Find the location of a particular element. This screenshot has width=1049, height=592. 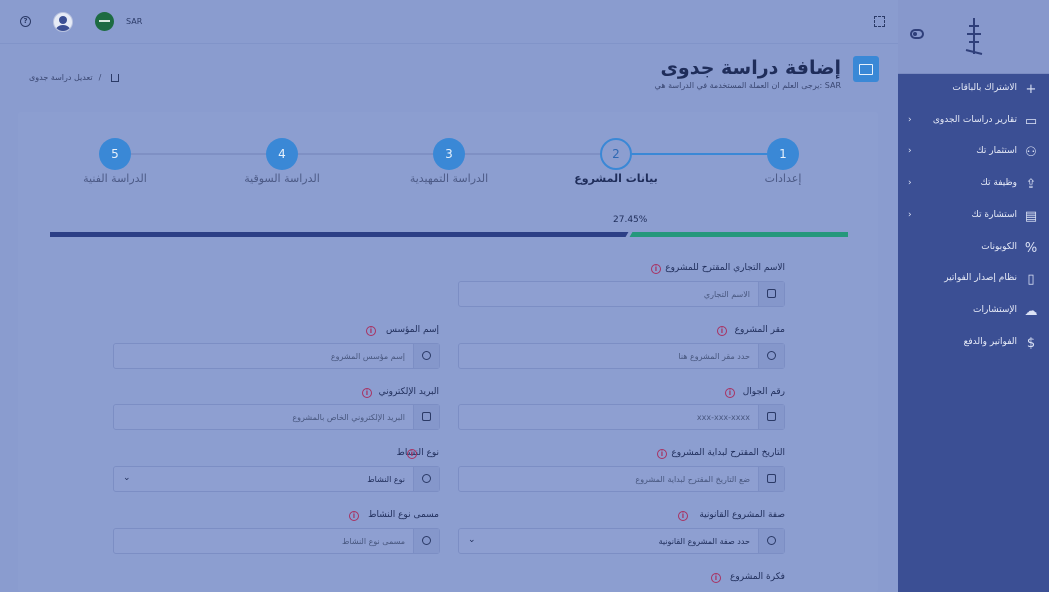

sidebar-item-1: + الاشتراك بالباقات is located at coordinates (973, 90).